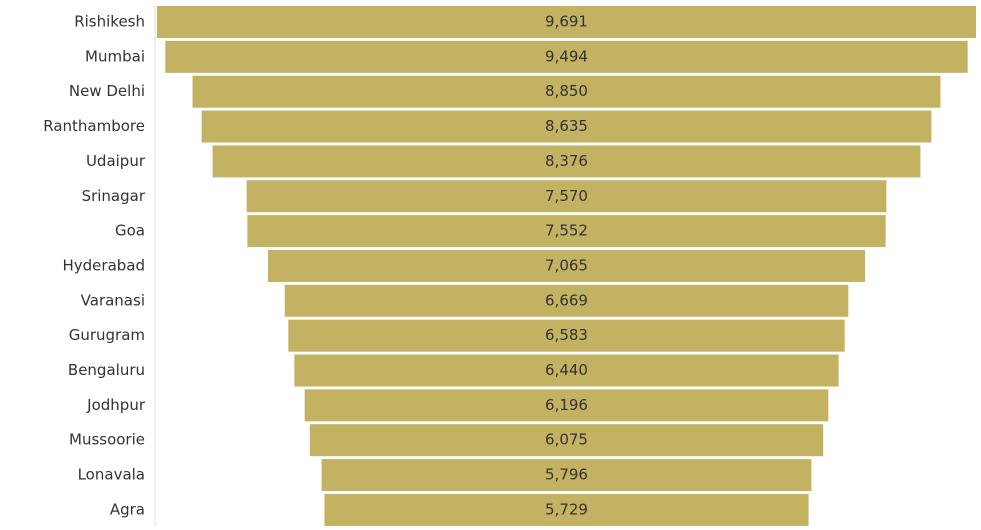 Image resolution: width=981 pixels, height=530 pixels. I want to click on value-label: 6,075, so click(566, 440).